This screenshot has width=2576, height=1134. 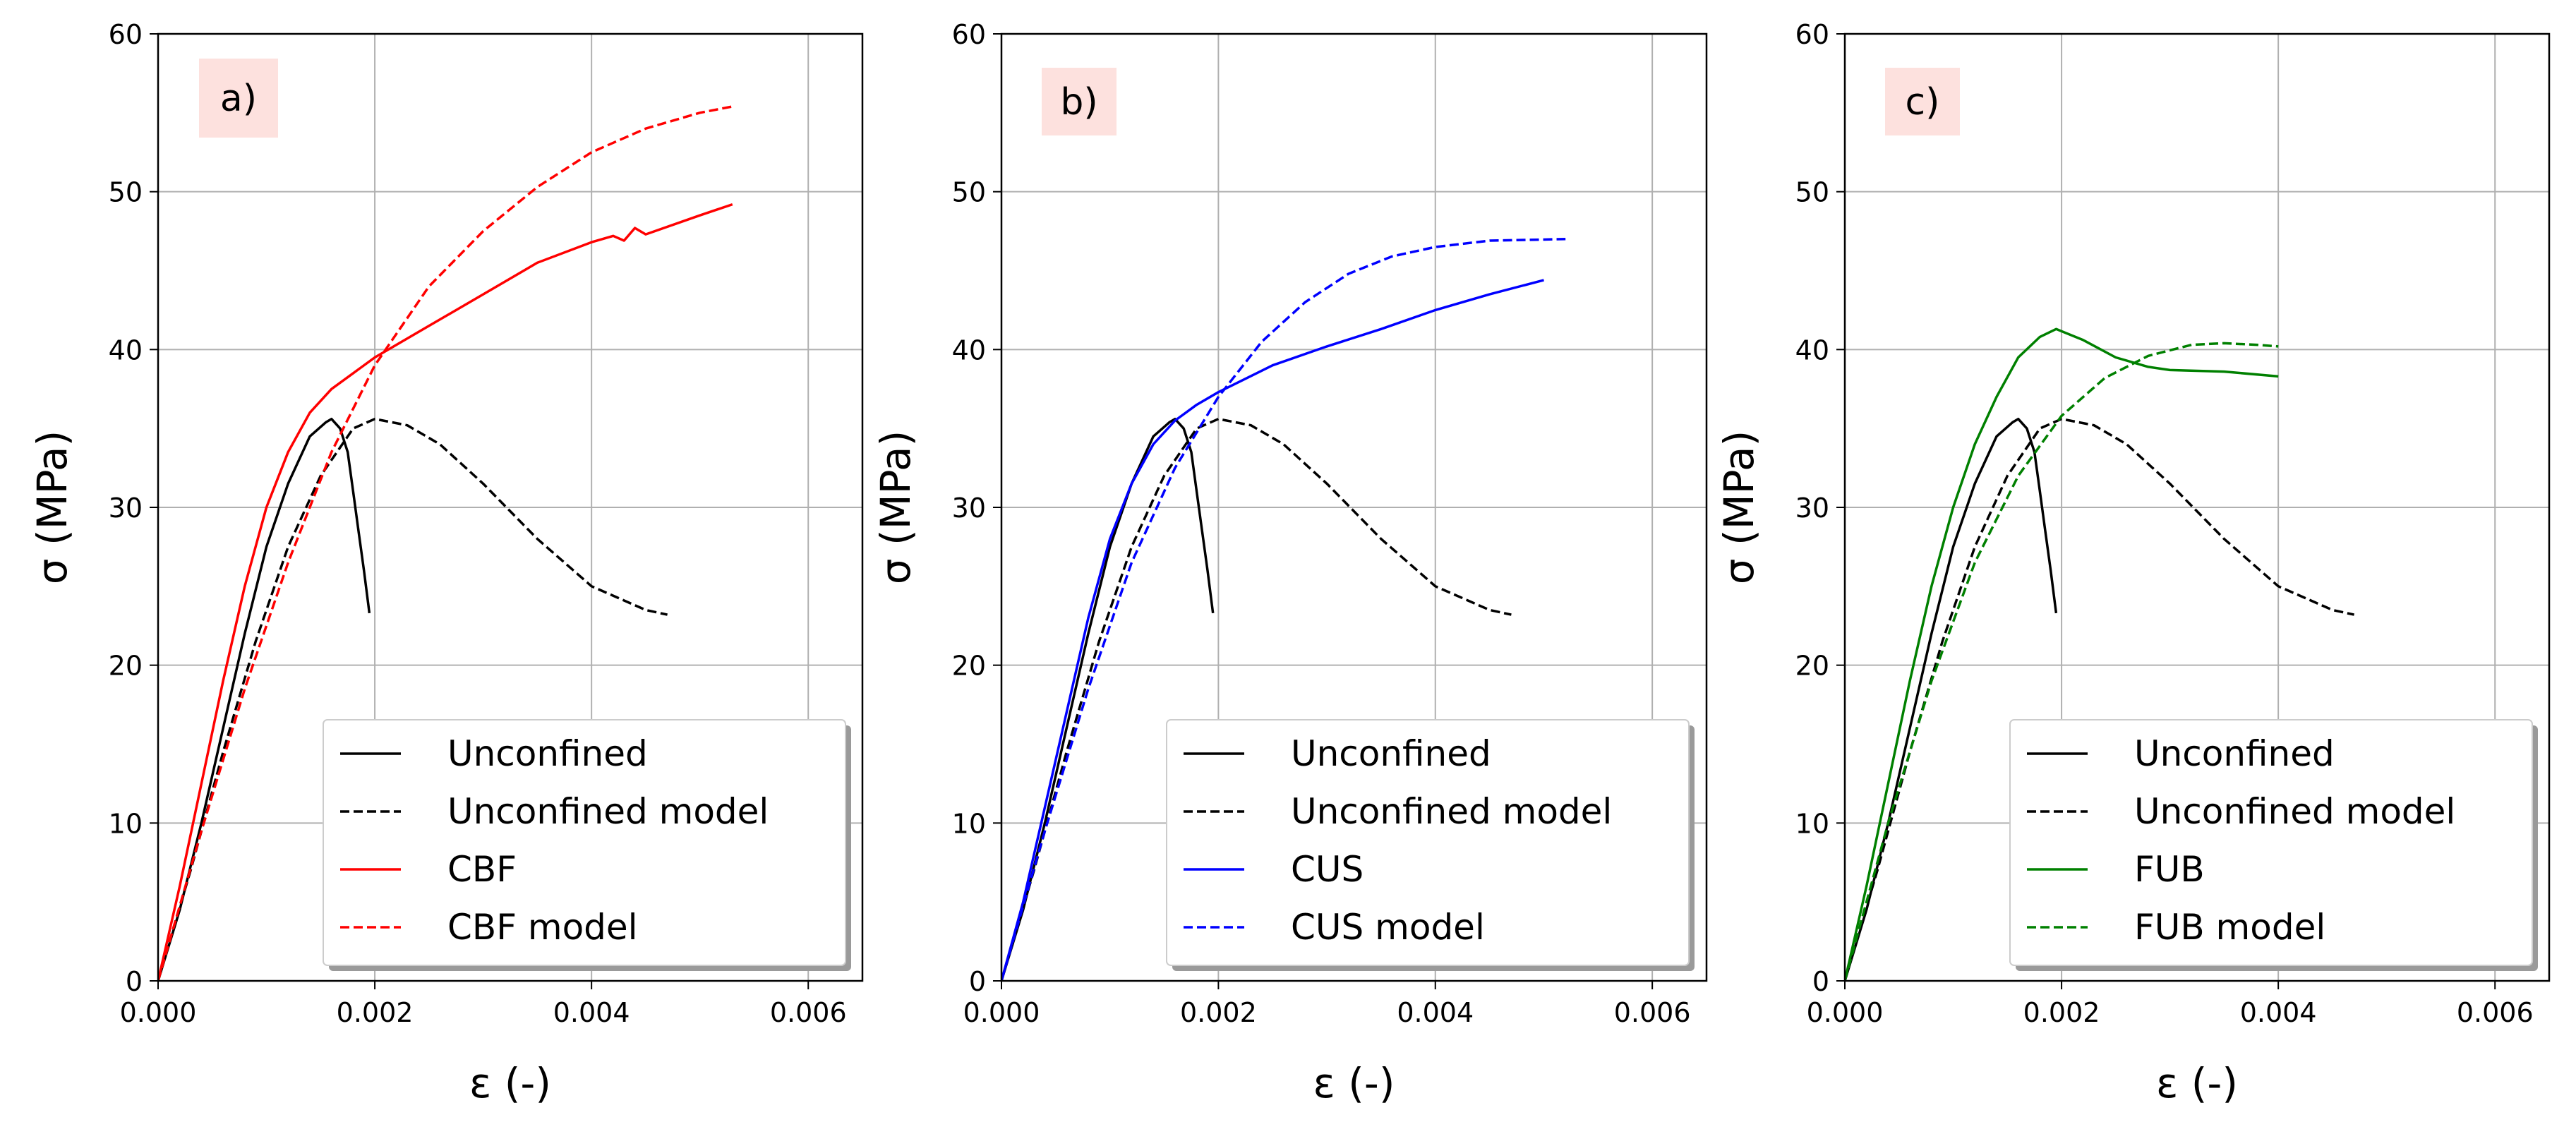 I want to click on legend: Unconfined Unconfined model CBF CBF model, so click(x=584, y=842).